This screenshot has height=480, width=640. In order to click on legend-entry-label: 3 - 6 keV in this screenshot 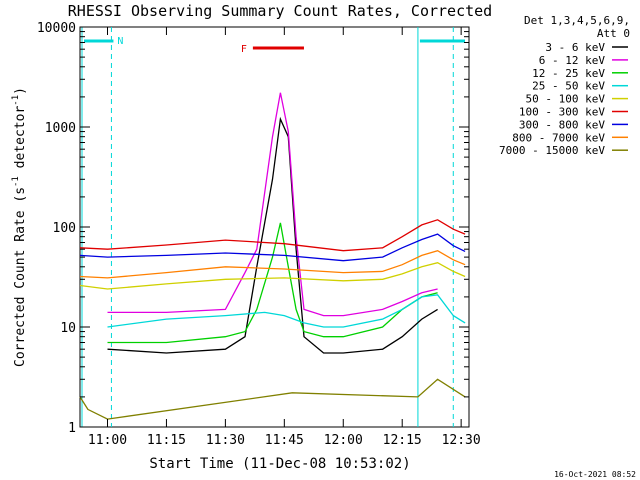, I will do `click(575, 47)`.